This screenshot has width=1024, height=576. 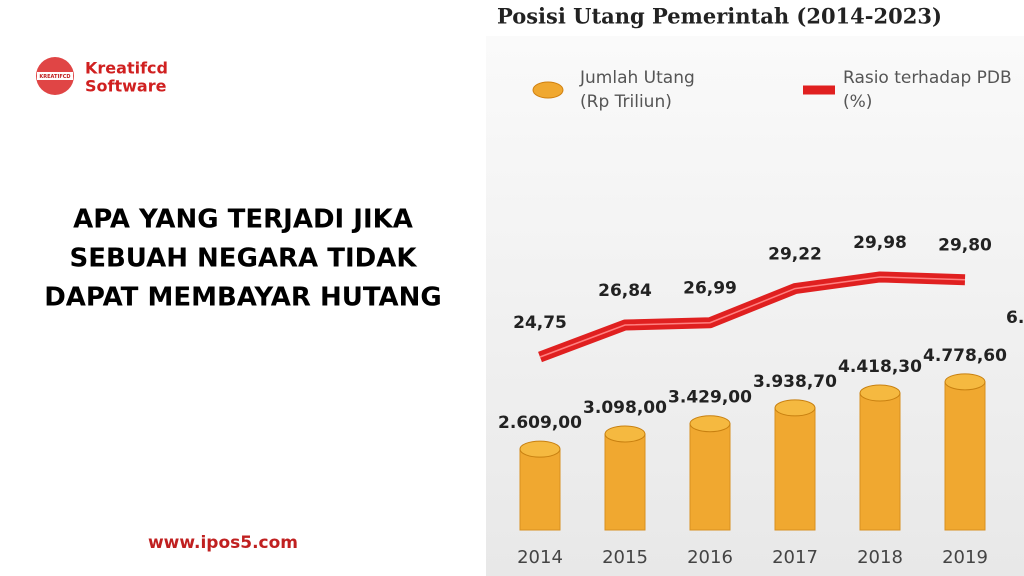 What do you see at coordinates (880, 557) in the screenshot?
I see `x-tick-label: 2018` at bounding box center [880, 557].